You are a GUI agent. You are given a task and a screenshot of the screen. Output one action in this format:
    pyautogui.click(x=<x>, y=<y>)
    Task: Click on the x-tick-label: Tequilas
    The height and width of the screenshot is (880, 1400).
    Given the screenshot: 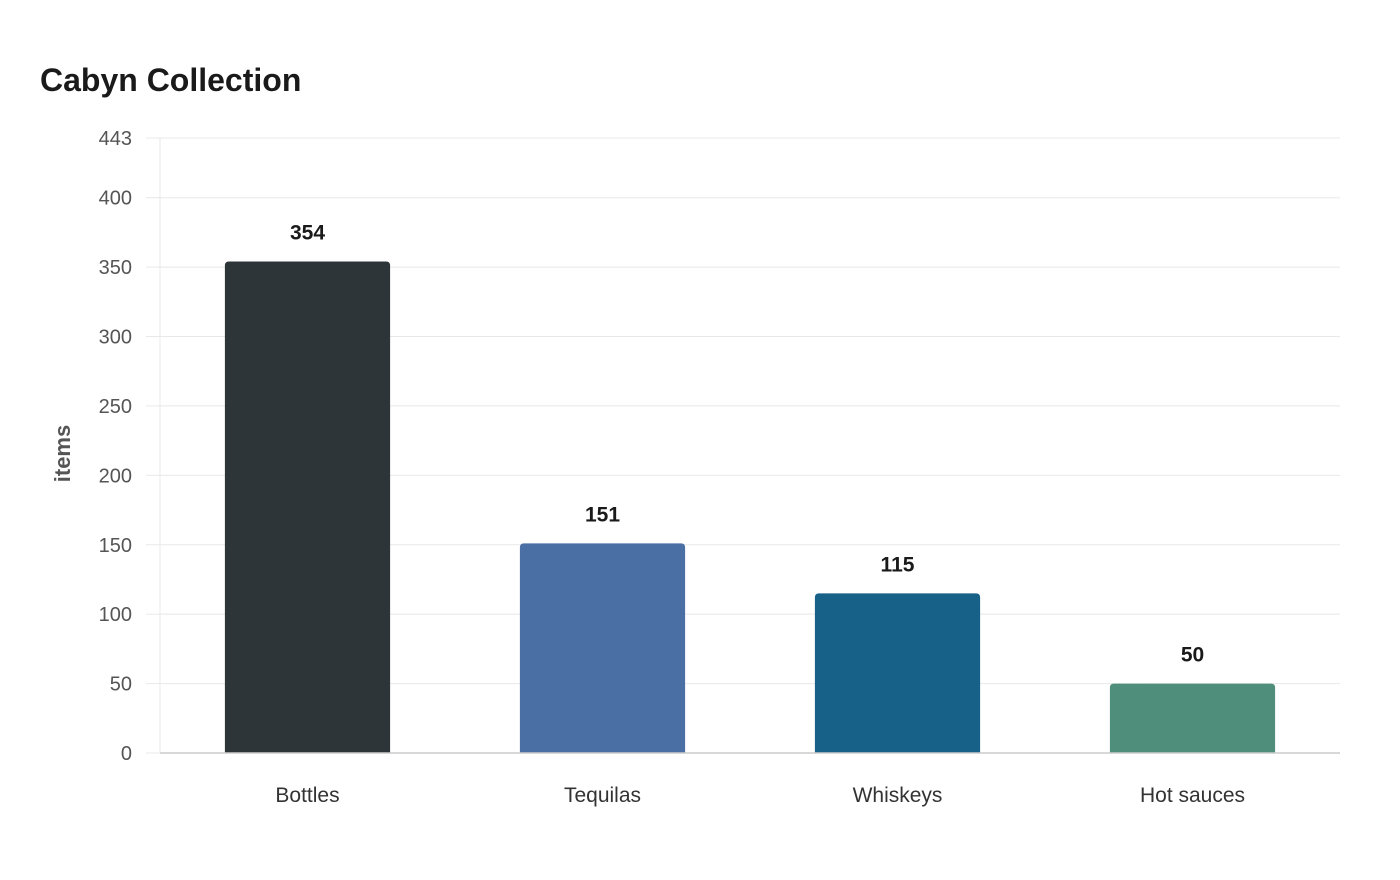 What is the action you would take?
    pyautogui.click(x=602, y=795)
    